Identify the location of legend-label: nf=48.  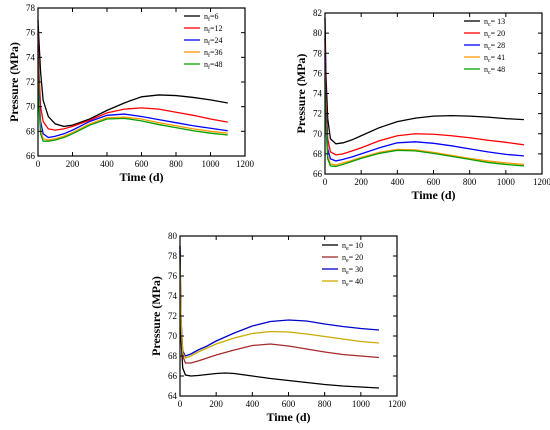
(213, 65).